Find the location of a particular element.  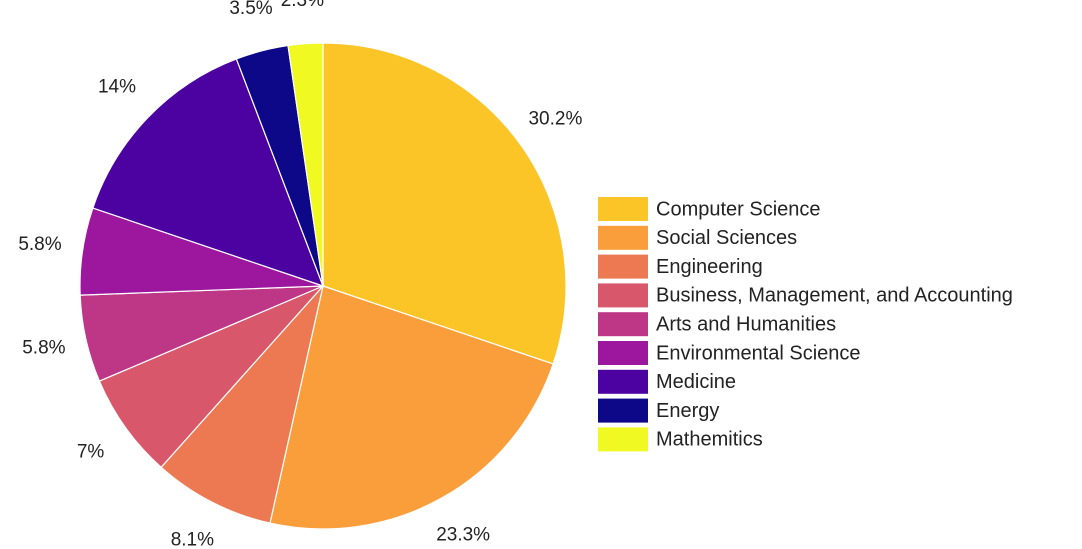

pct-label-social-sciences: 23.3% is located at coordinates (463, 534).